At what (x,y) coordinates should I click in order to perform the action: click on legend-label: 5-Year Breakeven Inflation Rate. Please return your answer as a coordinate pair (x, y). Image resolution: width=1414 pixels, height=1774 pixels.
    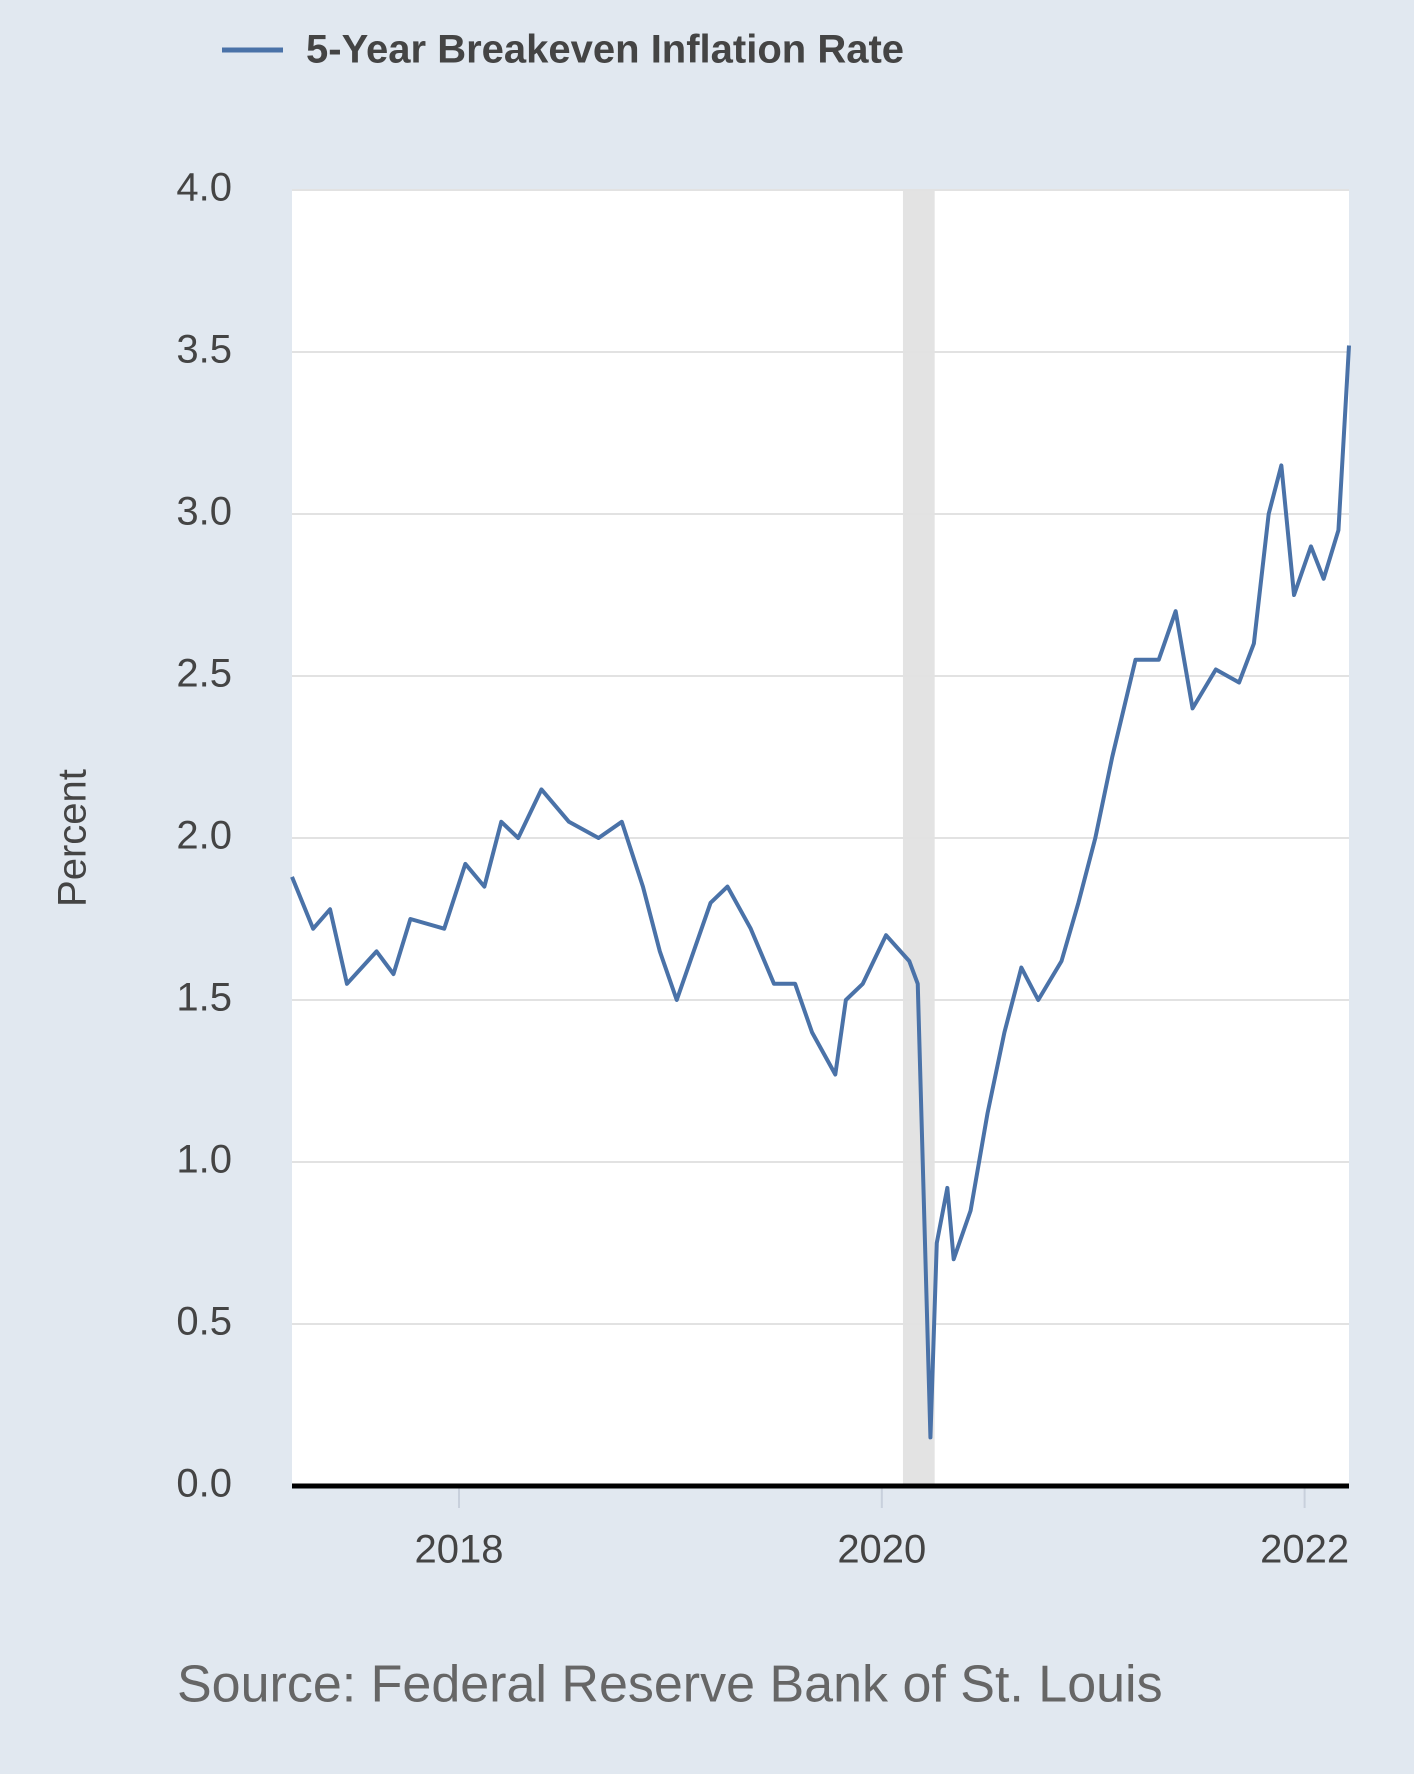
    Looking at the image, I should click on (605, 50).